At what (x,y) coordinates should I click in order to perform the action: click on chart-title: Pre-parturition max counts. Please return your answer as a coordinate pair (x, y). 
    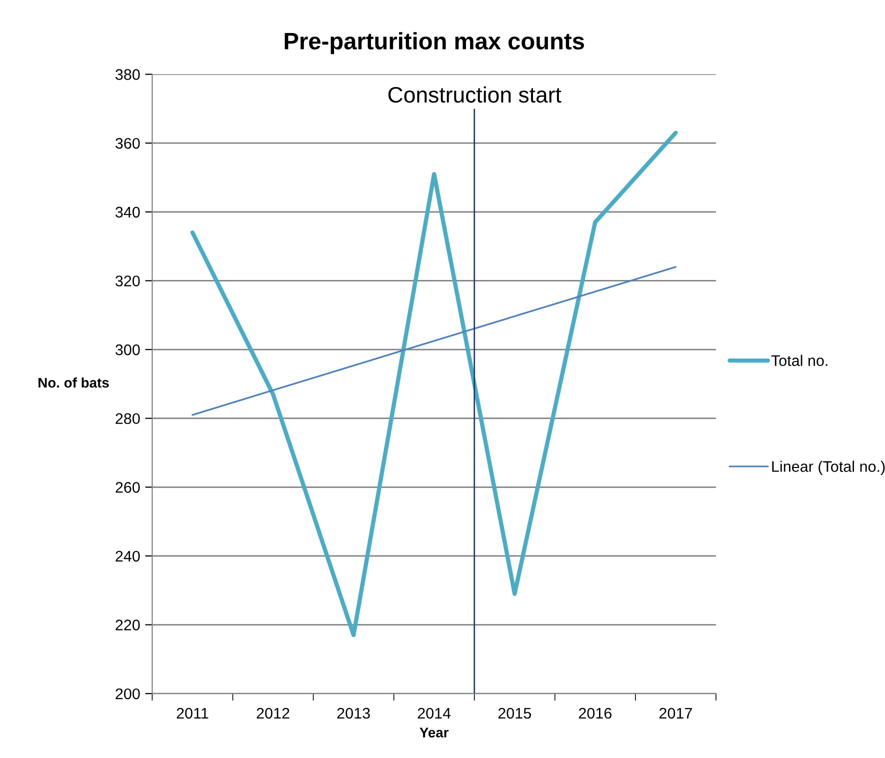
    Looking at the image, I should click on (434, 43).